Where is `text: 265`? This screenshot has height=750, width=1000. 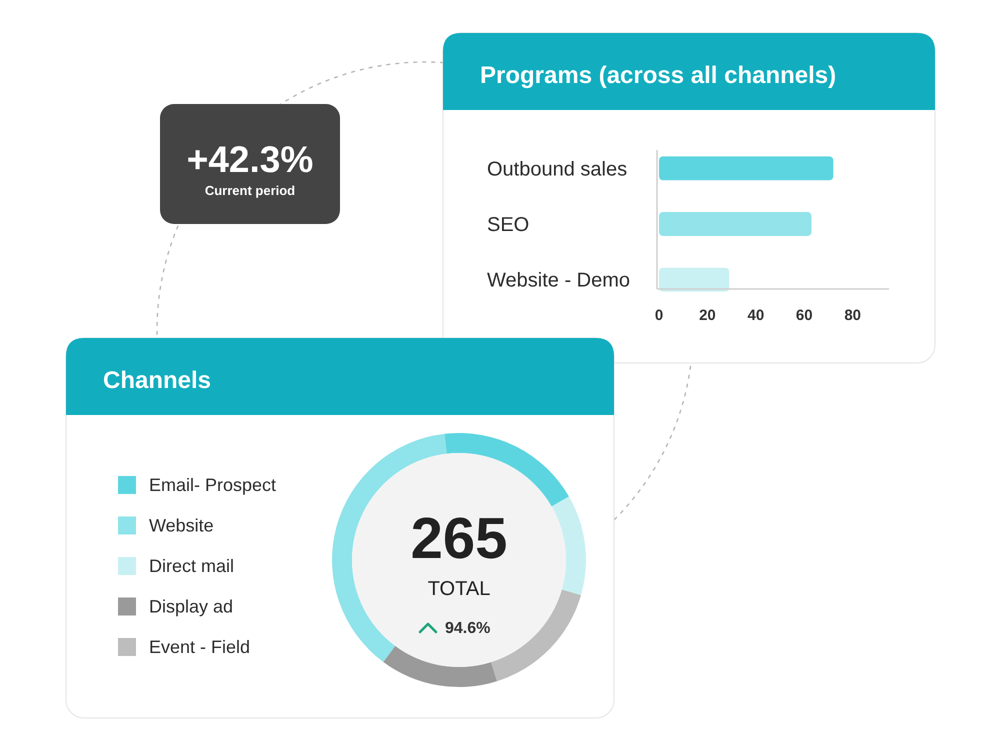
text: 265 is located at coordinates (459, 538).